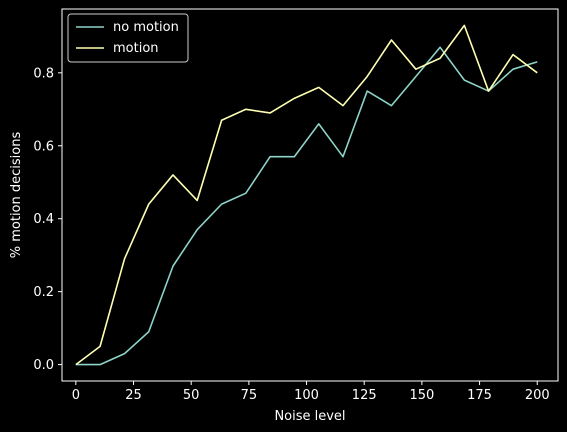 Image resolution: width=567 pixels, height=432 pixels. Describe the element at coordinates (249, 395) in the screenshot. I see `x-tick-label: 75` at that location.